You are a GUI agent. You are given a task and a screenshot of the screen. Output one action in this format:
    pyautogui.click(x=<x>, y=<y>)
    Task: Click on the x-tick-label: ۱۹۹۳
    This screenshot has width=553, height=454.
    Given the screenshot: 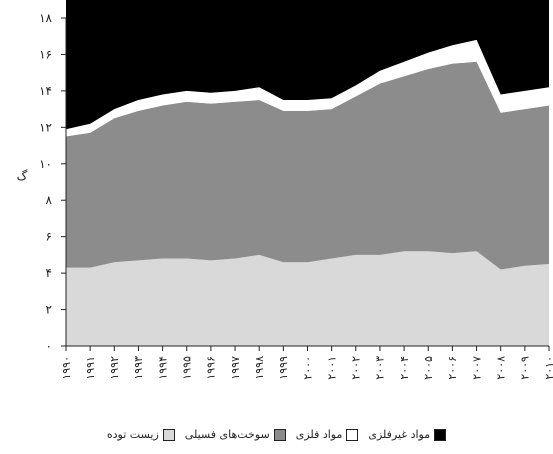 What is the action you would take?
    pyautogui.click(x=138, y=368)
    